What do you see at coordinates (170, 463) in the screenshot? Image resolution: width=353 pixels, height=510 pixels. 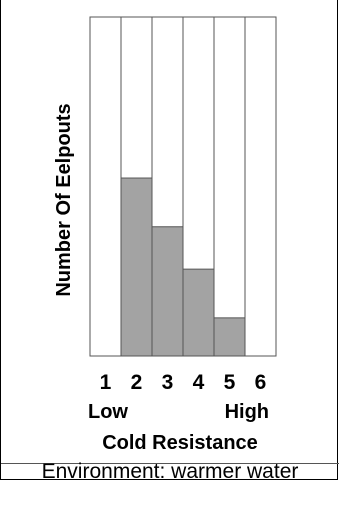 I see `caption-divider` at bounding box center [170, 463].